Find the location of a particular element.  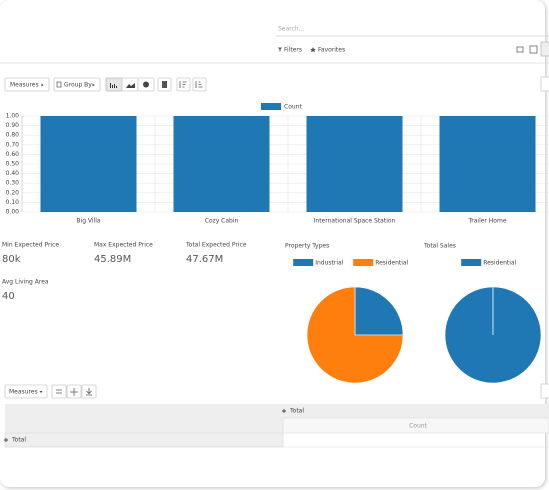

y-tick-label: 0.00 is located at coordinates (13, 212).